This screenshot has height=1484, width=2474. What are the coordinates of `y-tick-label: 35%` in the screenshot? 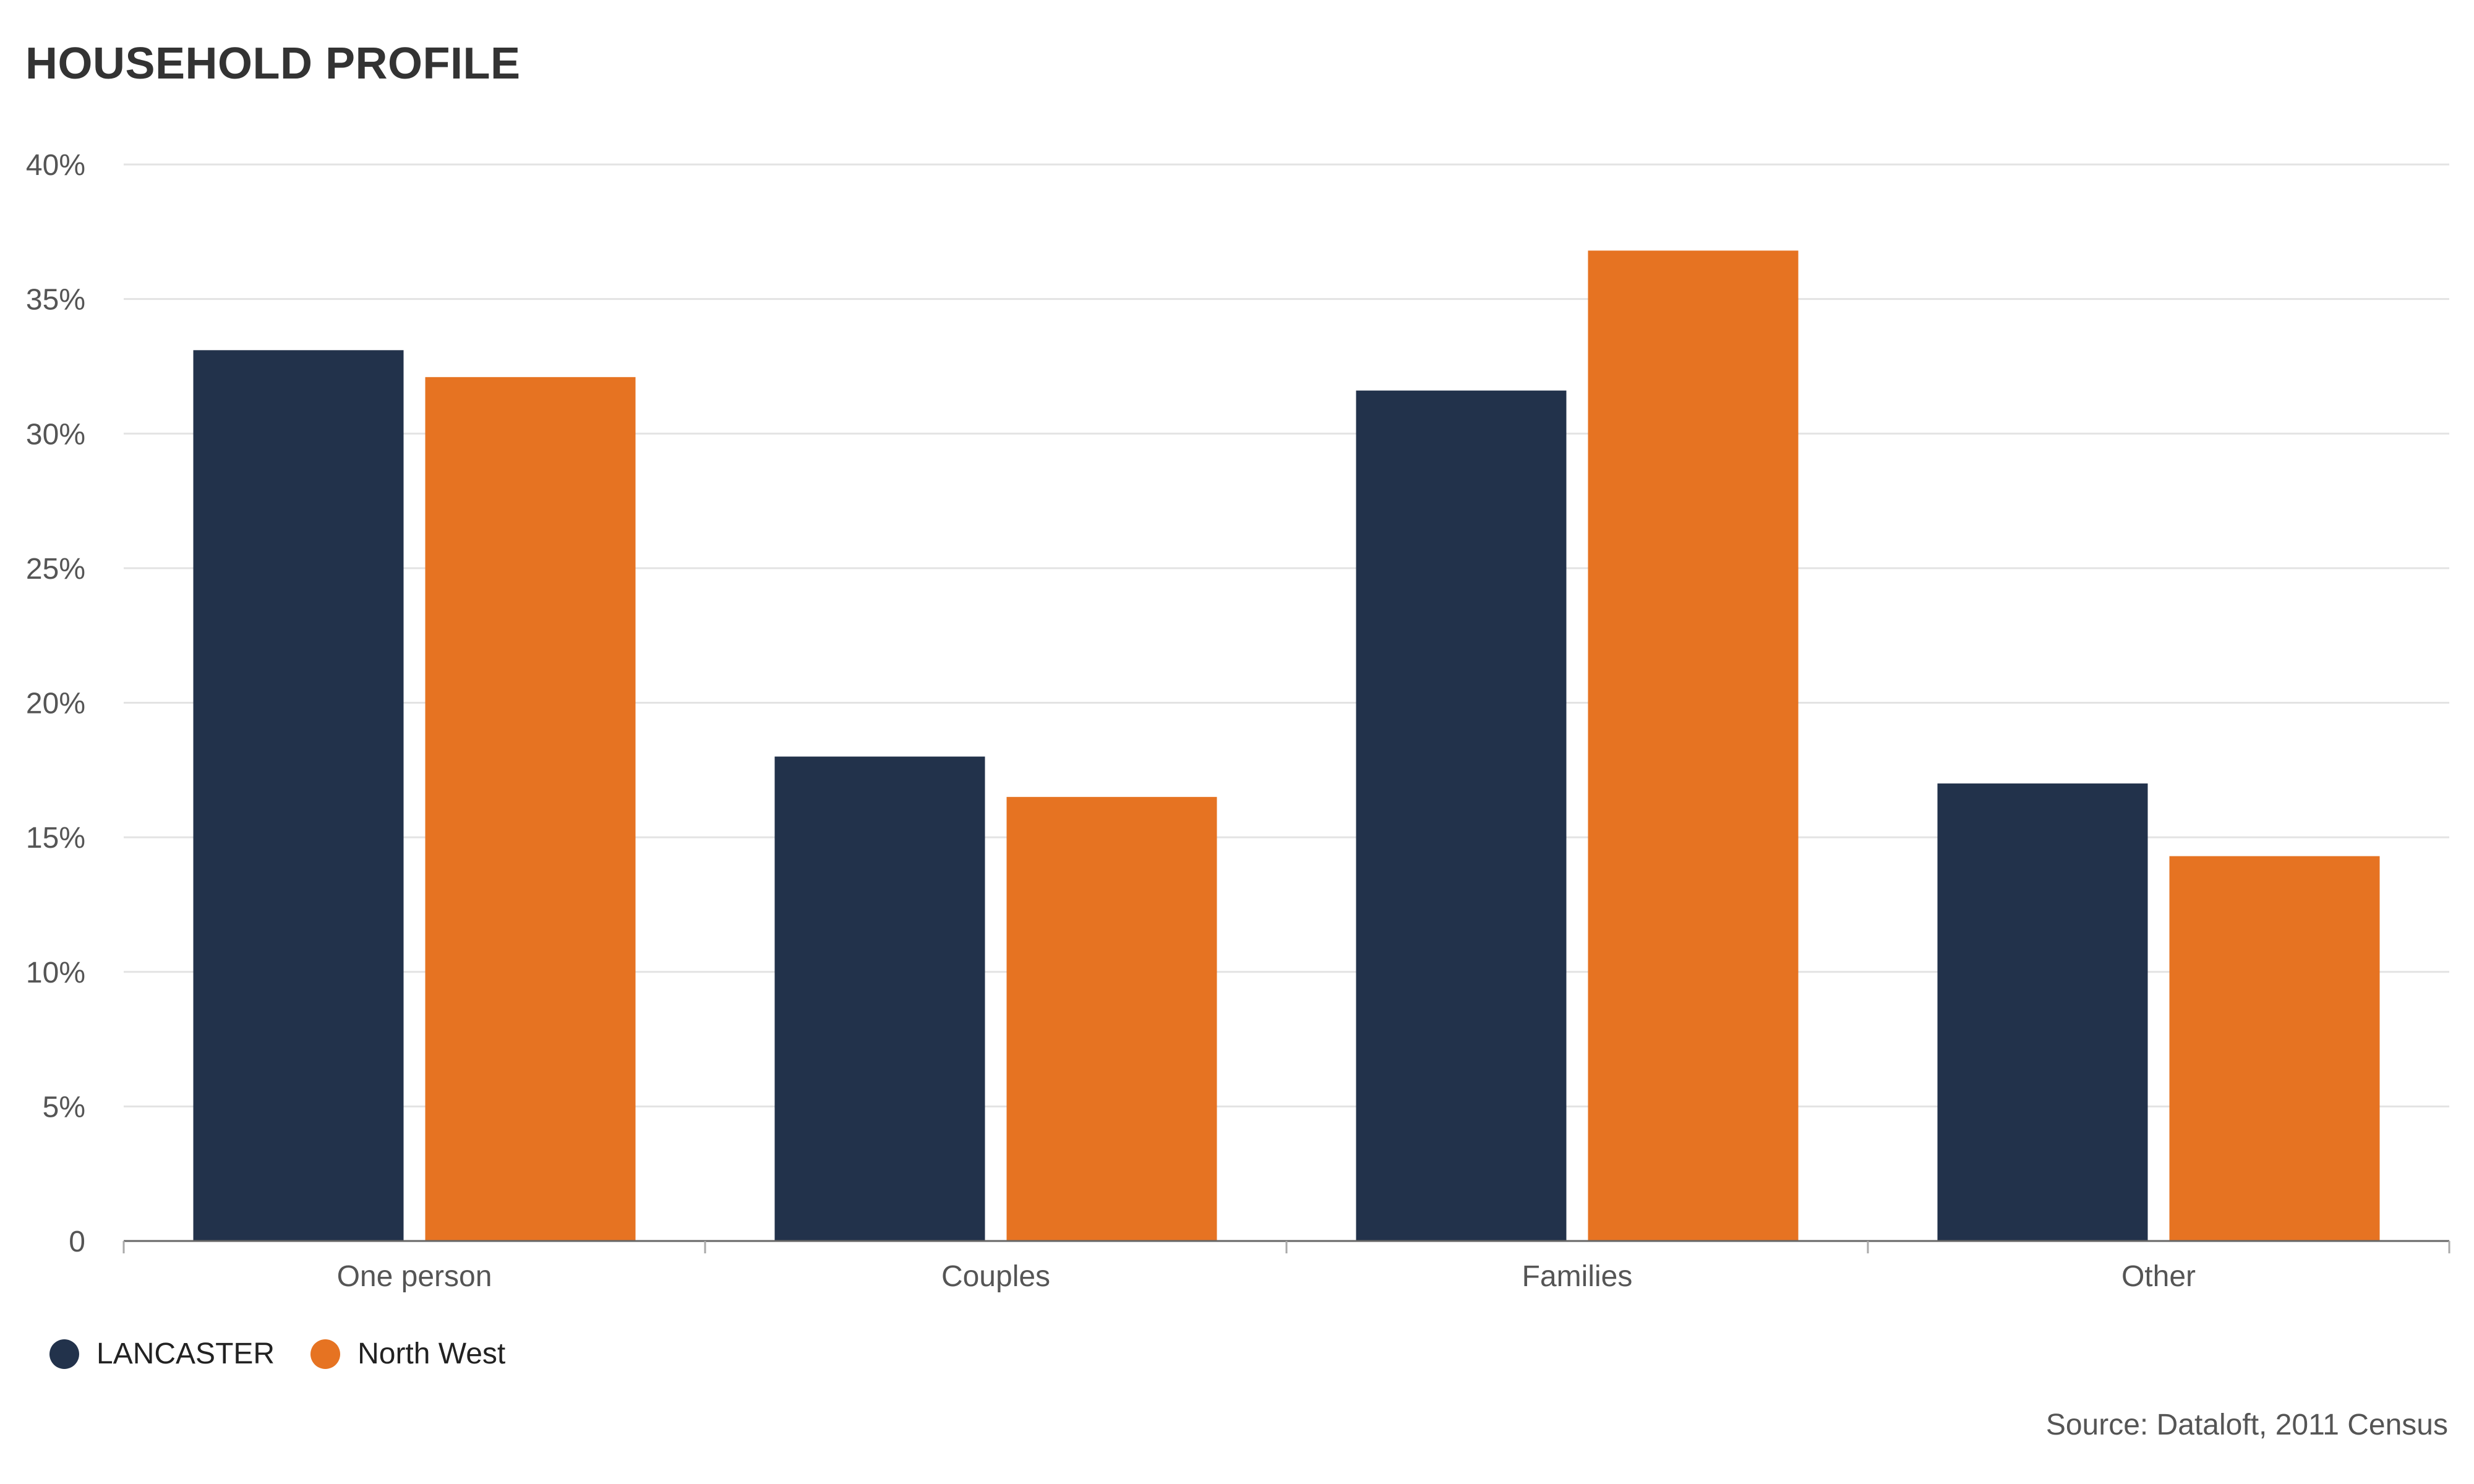 It's located at (55, 300).